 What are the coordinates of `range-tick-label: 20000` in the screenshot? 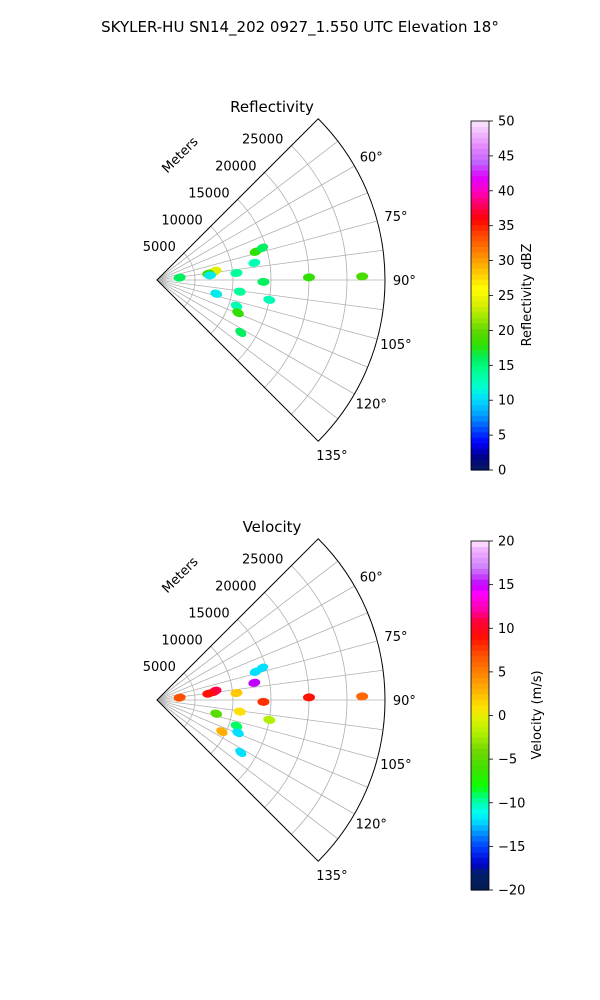 It's located at (235, 167).